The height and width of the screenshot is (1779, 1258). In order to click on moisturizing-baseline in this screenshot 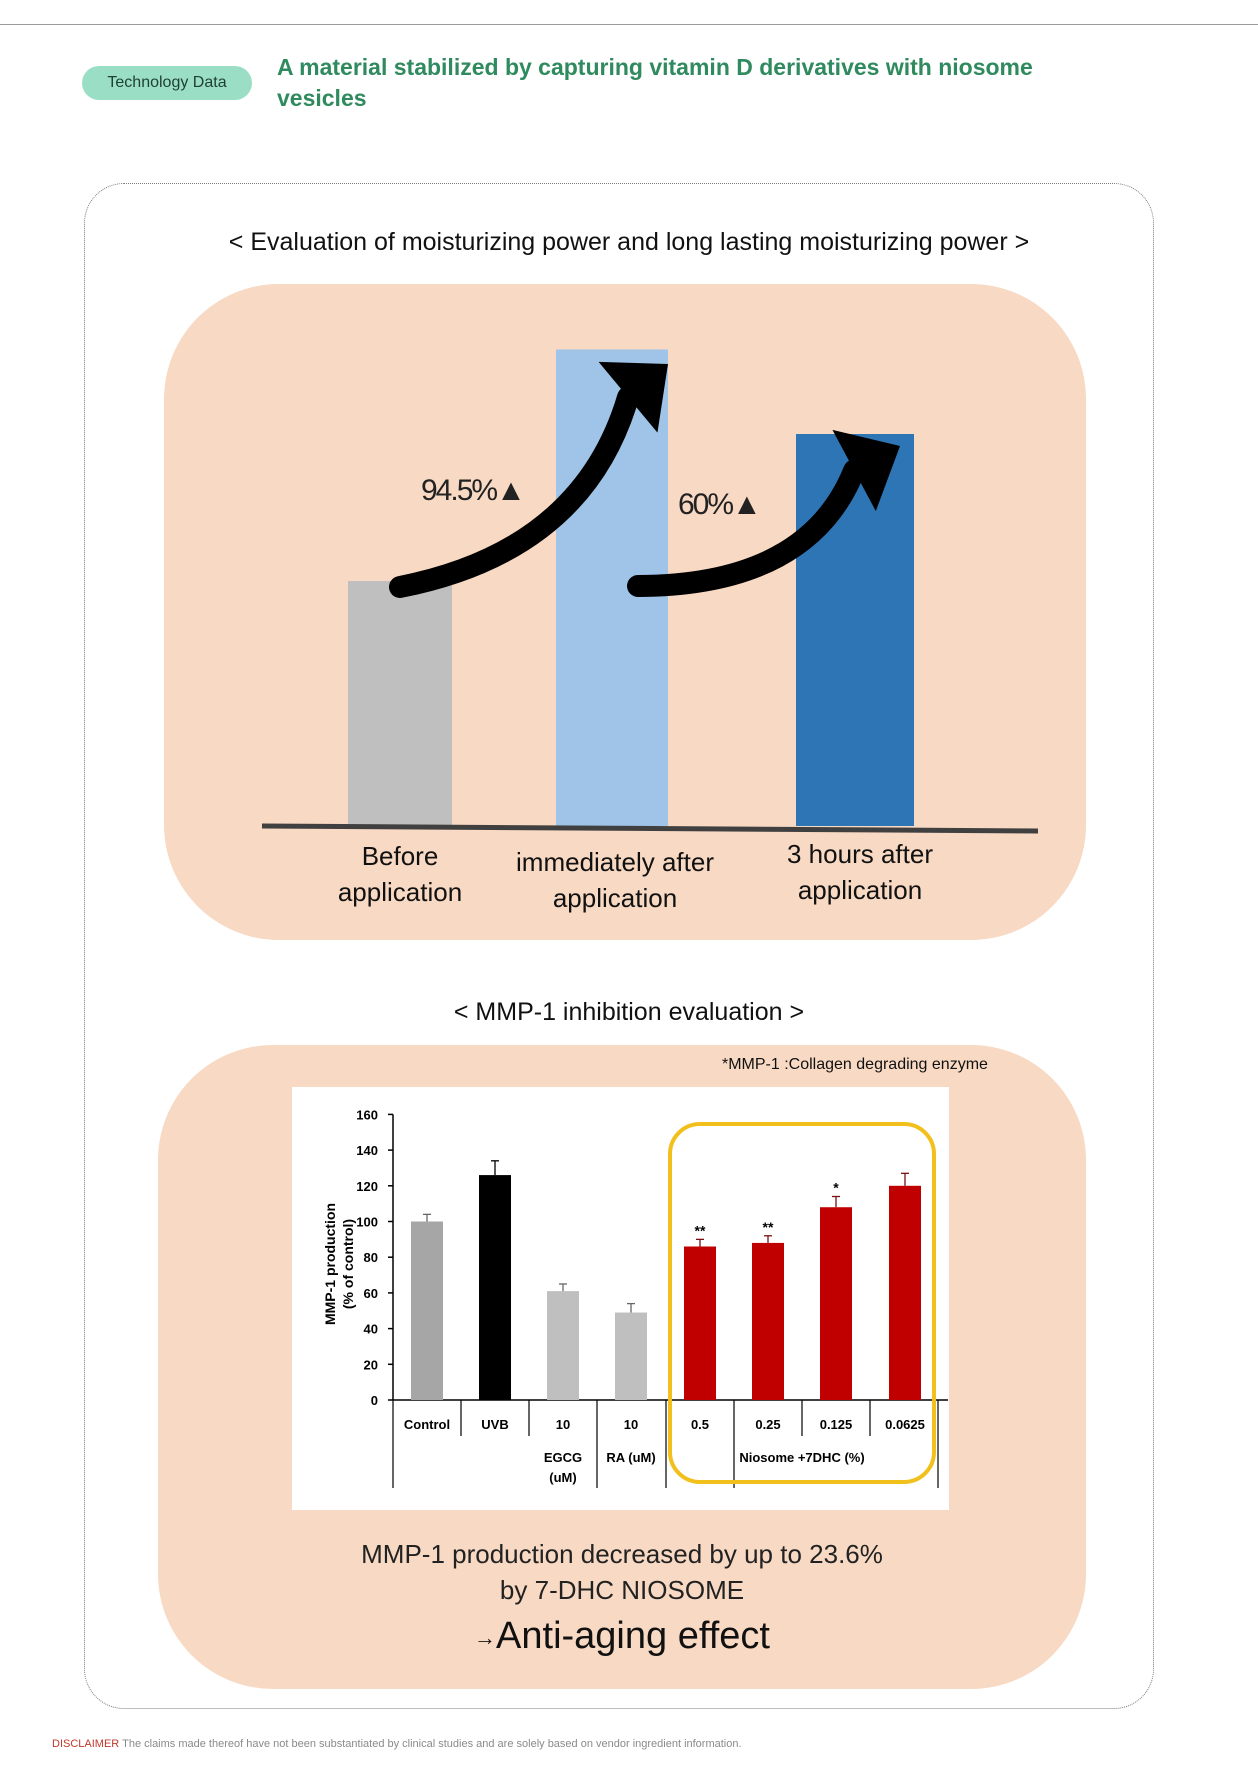, I will do `click(650, 828)`.